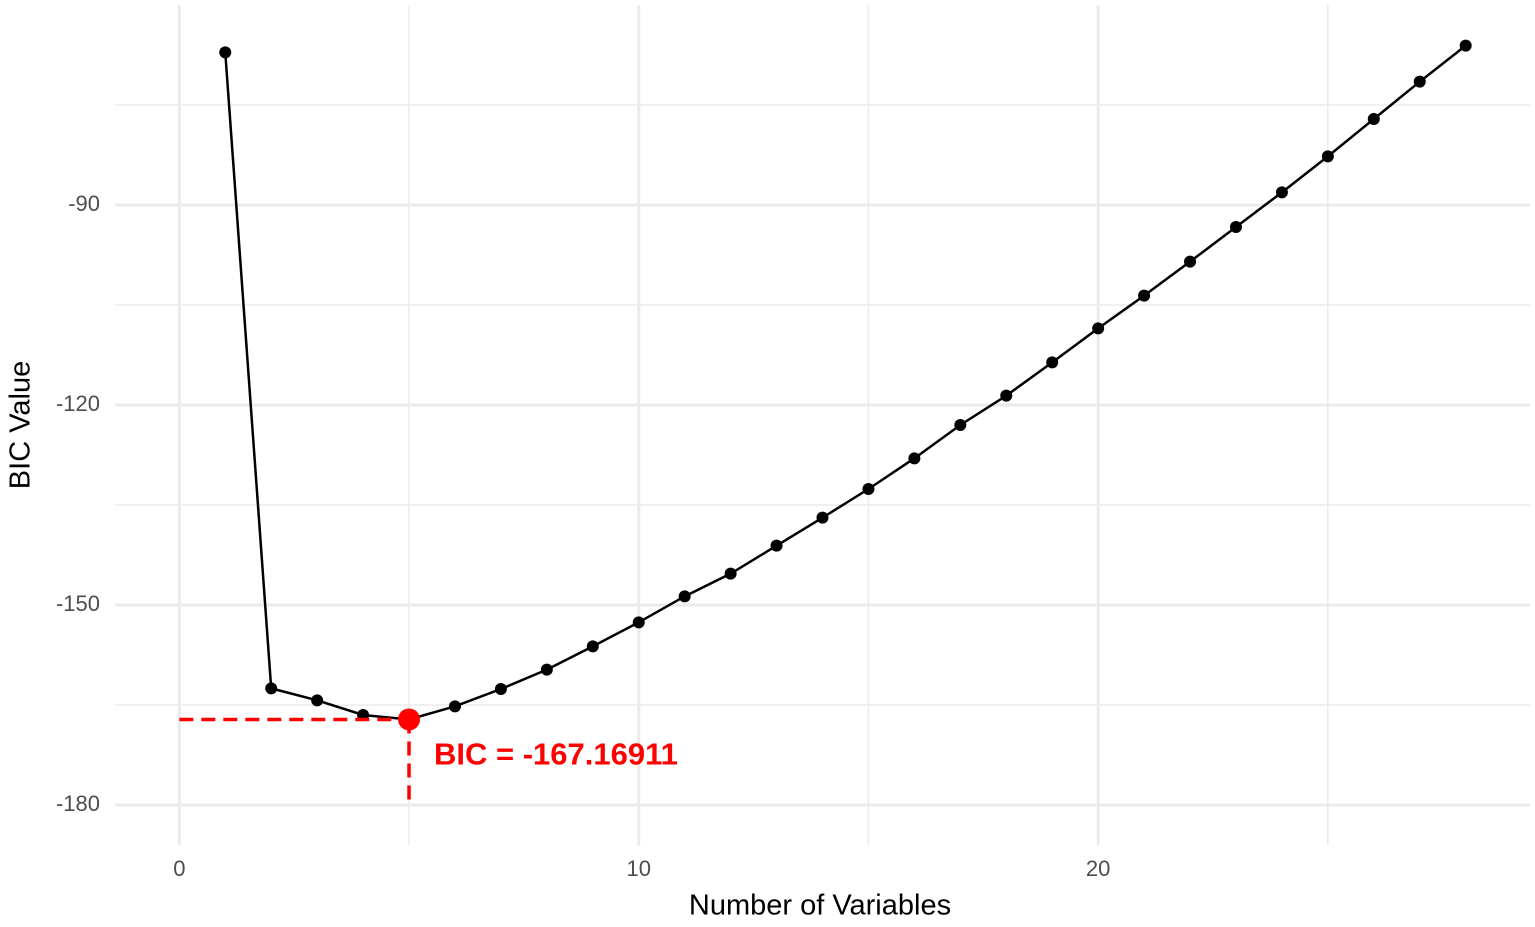  Describe the element at coordinates (556, 754) in the screenshot. I see `highlight-label: BIC = -167.16911` at that location.